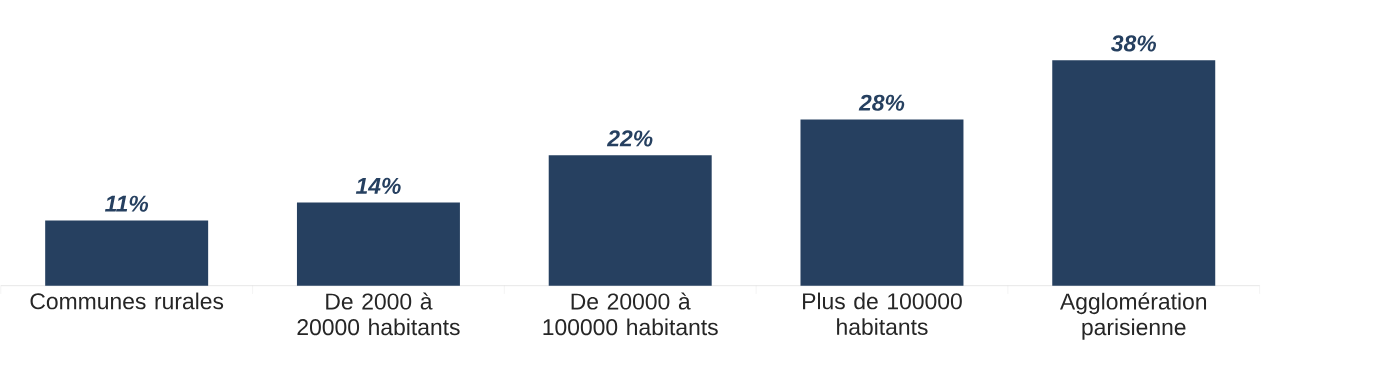  Describe the element at coordinates (378, 314) in the screenshot. I see `x-tick-label: De 2000 à 20000 habitants` at that location.